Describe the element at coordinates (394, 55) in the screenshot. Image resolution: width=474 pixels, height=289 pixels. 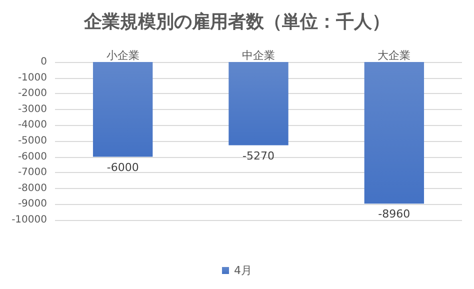
I see `x-tick-label: 大企業` at that location.